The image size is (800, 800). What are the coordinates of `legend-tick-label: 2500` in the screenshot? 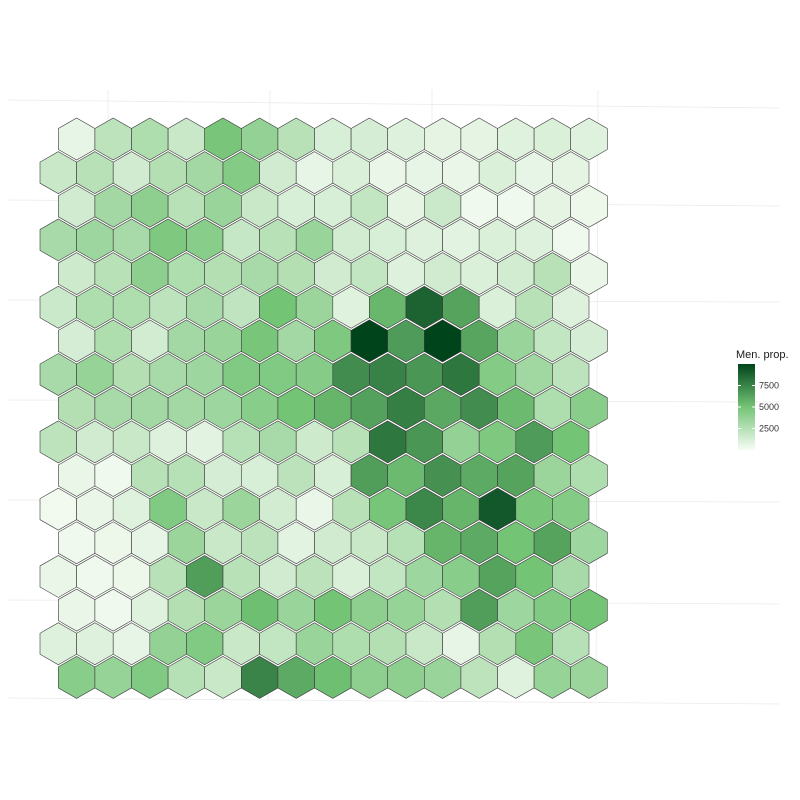 It's located at (769, 429).